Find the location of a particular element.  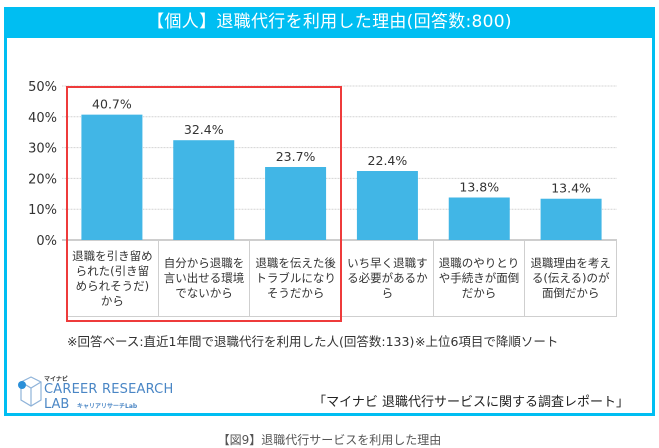

report-title: 「マイナビ 退職代行サービスに関する調査レポート」 is located at coordinates (471, 402).